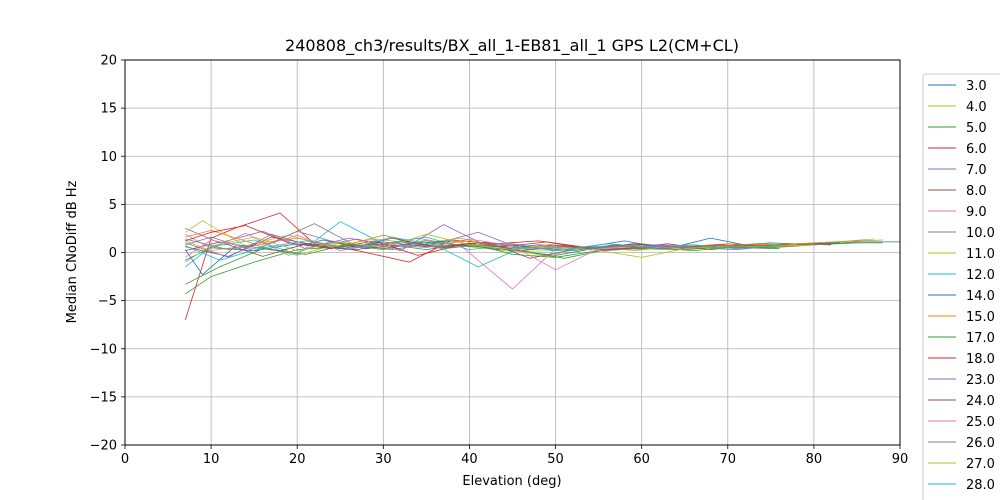  I want to click on legend-entry-label: 17.0, so click(980, 338).